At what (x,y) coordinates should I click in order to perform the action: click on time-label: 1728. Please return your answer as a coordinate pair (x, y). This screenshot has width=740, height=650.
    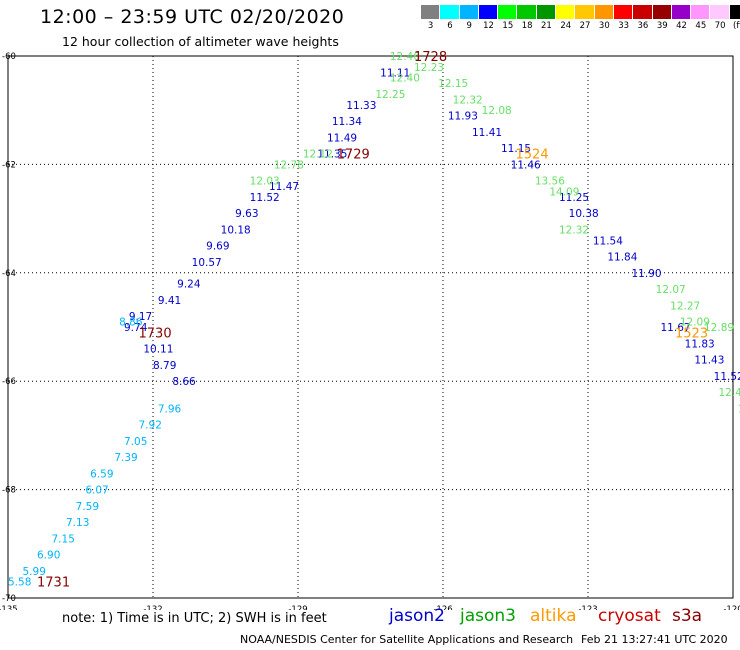
    Looking at the image, I should click on (430, 57).